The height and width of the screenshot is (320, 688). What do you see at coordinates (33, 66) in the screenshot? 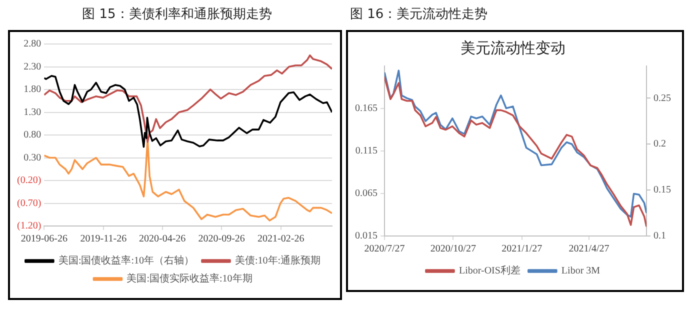
I see `y-tick-label: 2.30` at bounding box center [33, 66].